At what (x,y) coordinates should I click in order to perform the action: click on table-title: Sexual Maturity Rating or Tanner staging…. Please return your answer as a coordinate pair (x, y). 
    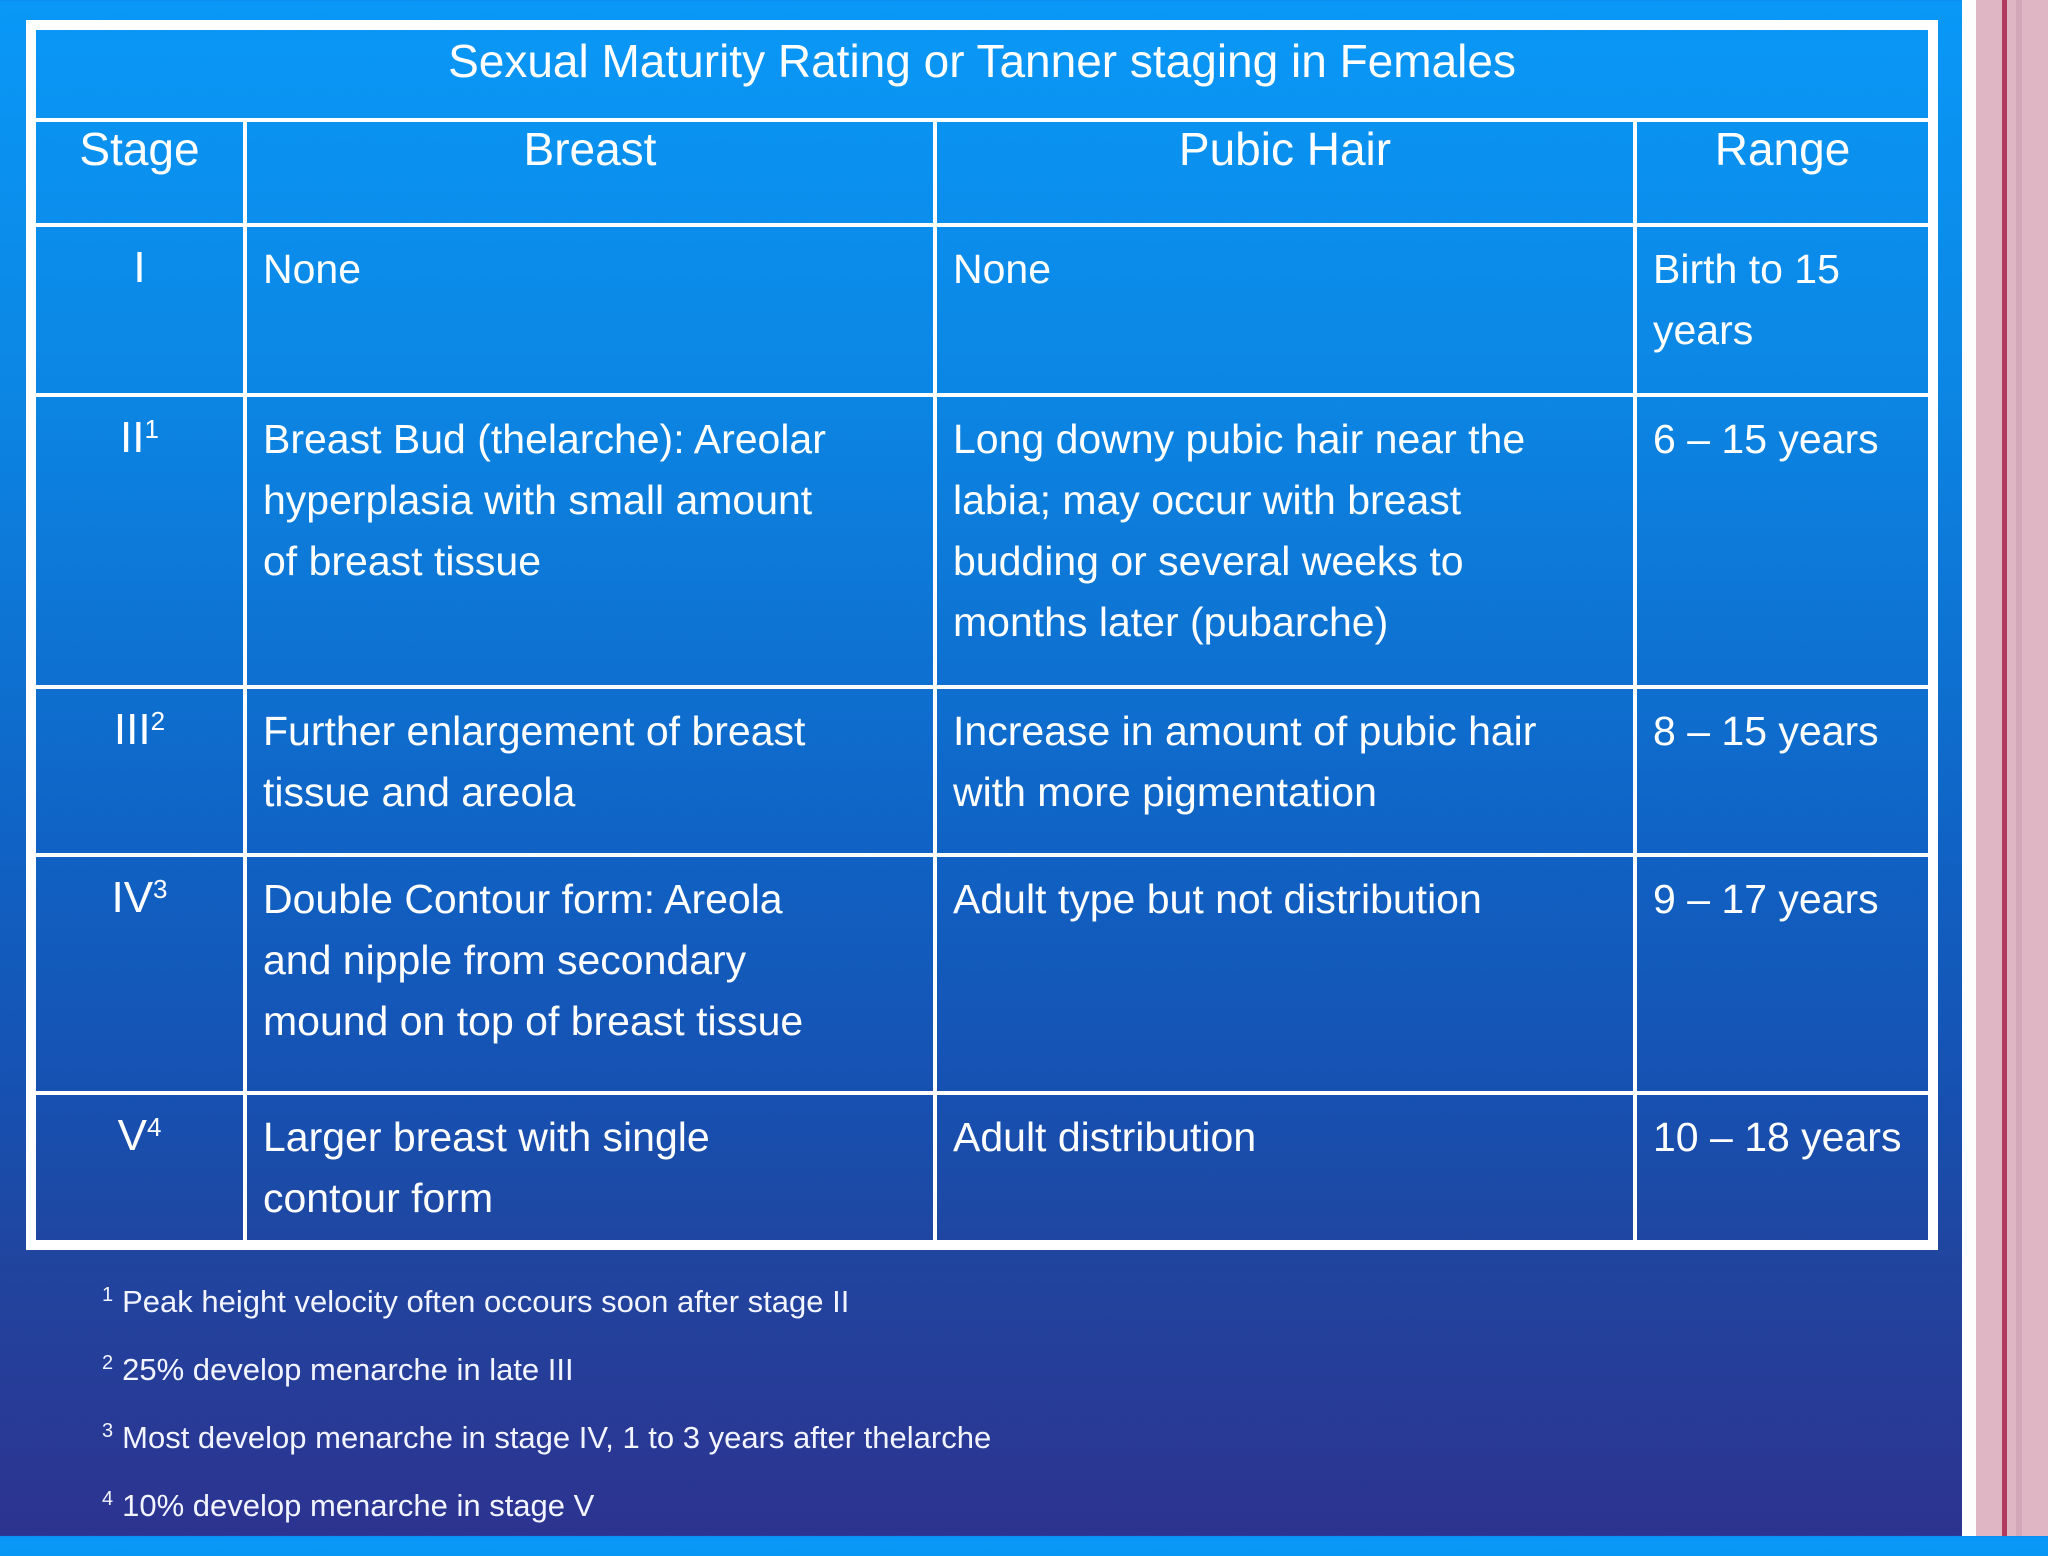
    Looking at the image, I should click on (982, 72).